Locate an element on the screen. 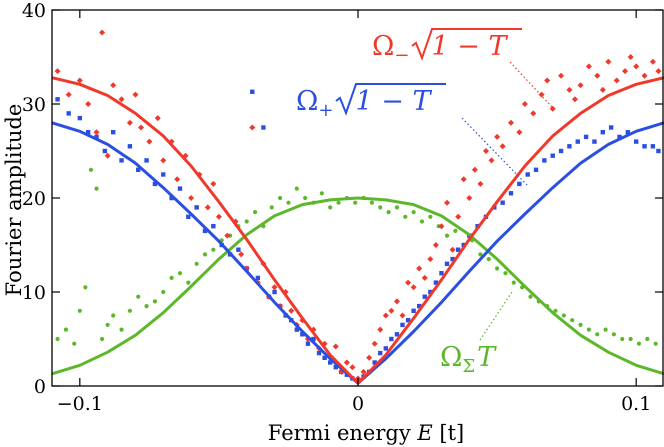 The width and height of the screenshot is (664, 447). x-axis-label: Fermi energy E [t] is located at coordinates (366, 433).